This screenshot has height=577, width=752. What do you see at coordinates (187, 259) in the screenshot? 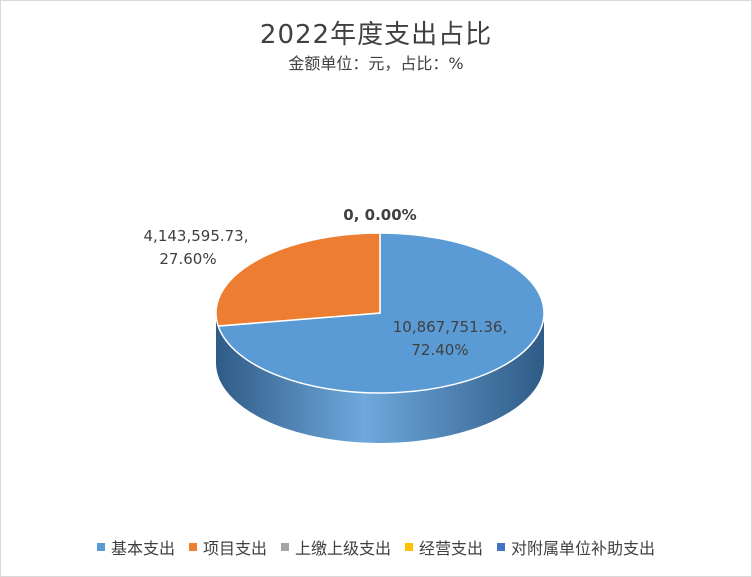
I see `data-label-project-percent: 27.60%` at bounding box center [187, 259].